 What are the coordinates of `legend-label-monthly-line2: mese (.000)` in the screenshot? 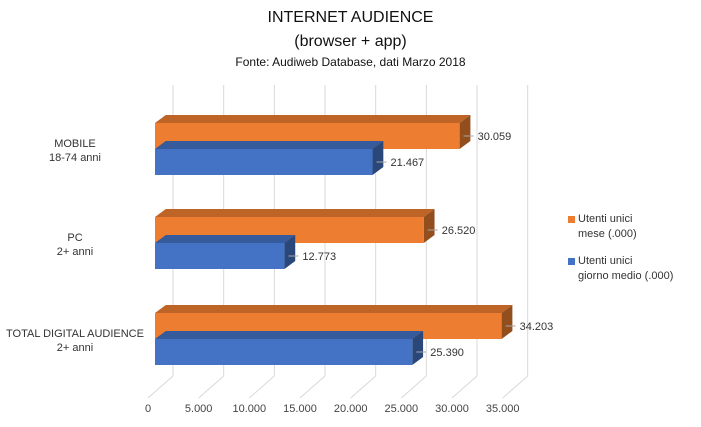 It's located at (607, 234).